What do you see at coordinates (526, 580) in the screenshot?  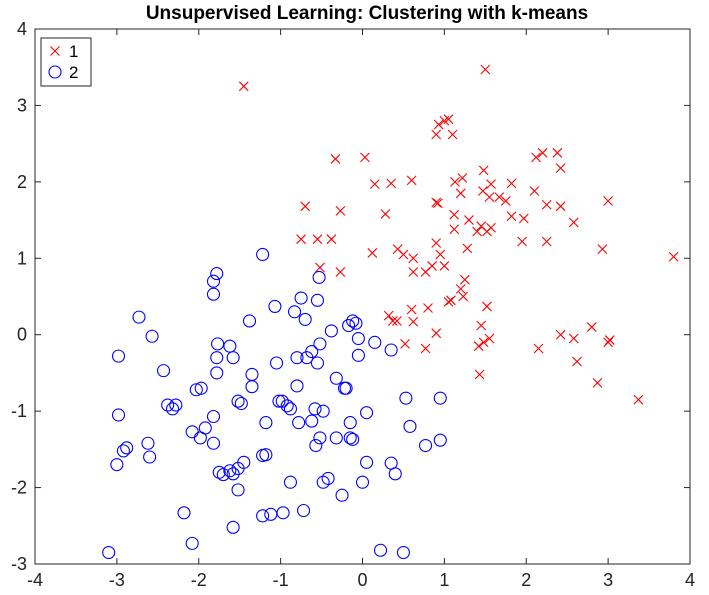 I see `x-tick-label: 2` at bounding box center [526, 580].